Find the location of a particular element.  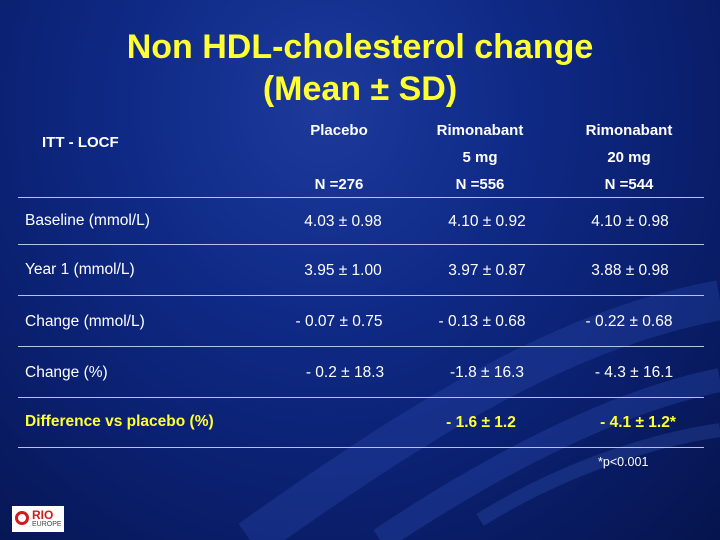

column-n-rimonabant-5: N =556 is located at coordinates (480, 184).